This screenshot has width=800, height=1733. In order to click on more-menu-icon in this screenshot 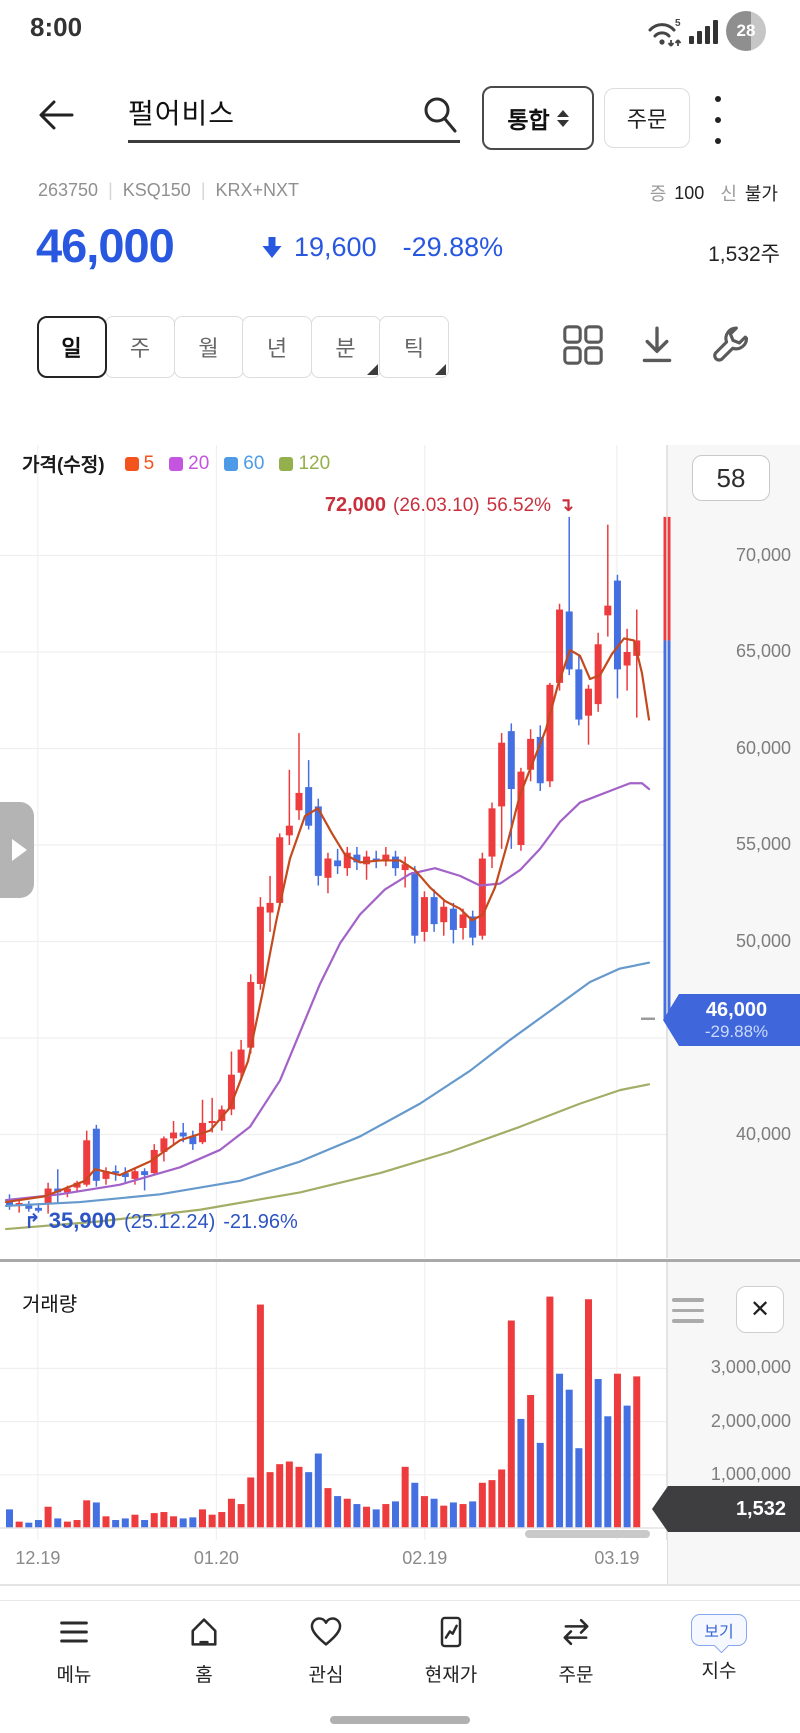, I will do `click(718, 120)`.